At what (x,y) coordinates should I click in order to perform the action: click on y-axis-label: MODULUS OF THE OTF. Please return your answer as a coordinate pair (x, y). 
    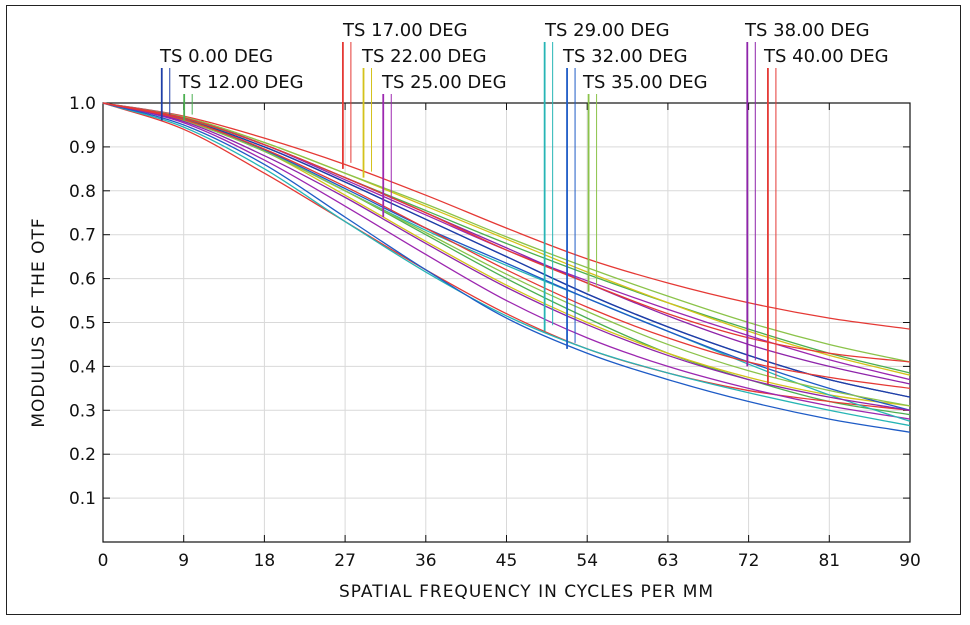
    Looking at the image, I should click on (39, 322).